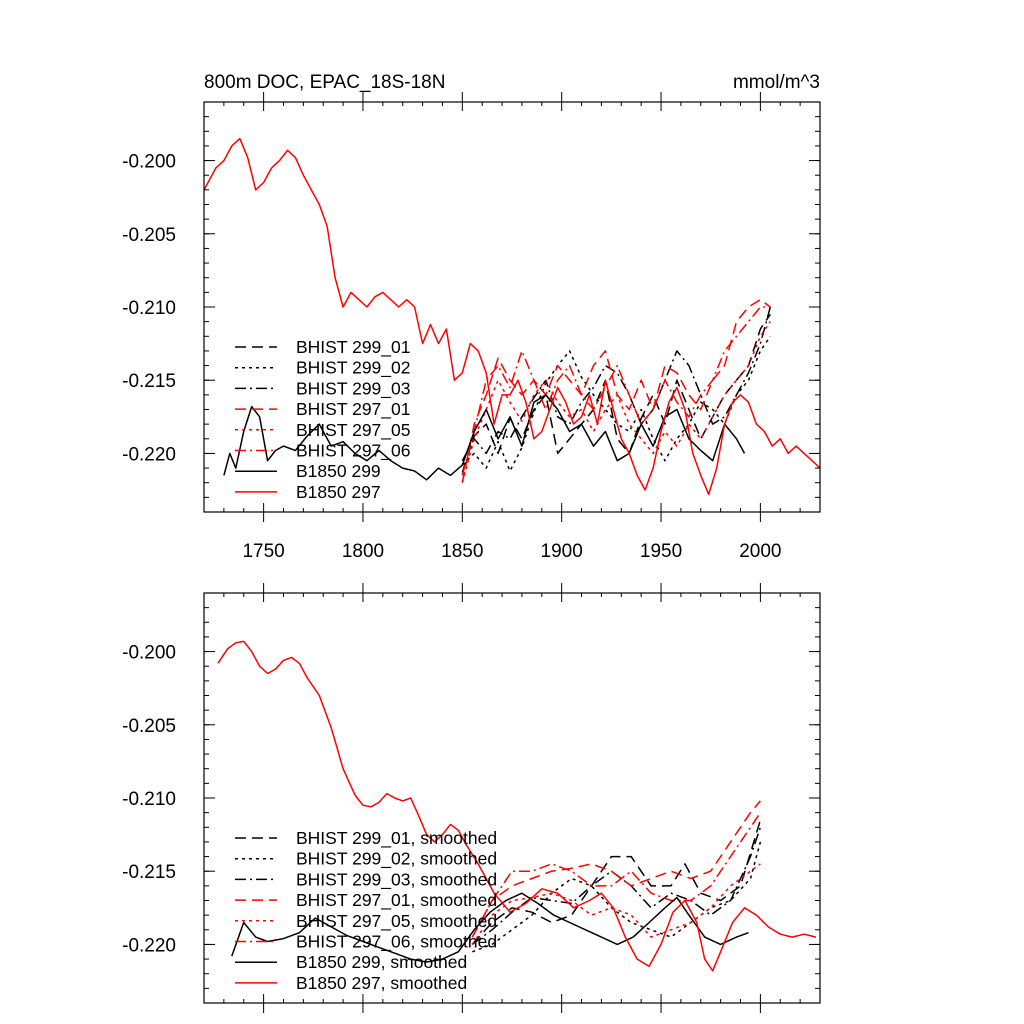 This screenshot has height=1024, width=1024. What do you see at coordinates (353, 347) in the screenshot?
I see `legend-label: BHIST 299_01` at bounding box center [353, 347].